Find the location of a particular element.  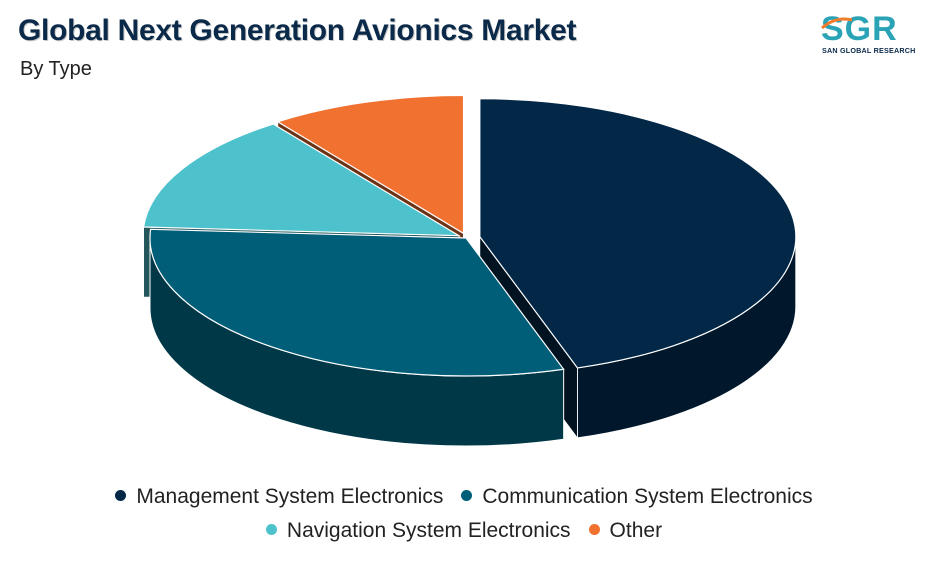

legend-label: Management System Electronics is located at coordinates (290, 496).